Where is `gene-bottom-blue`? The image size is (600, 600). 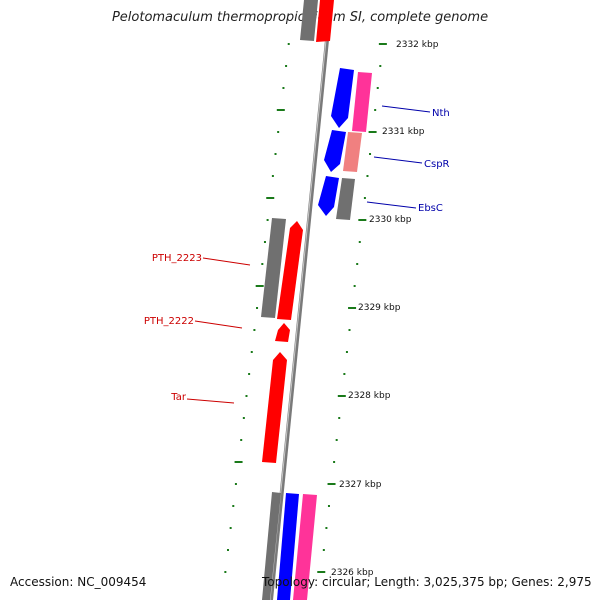
gene-bottom-blue is located at coordinates (288, 546).